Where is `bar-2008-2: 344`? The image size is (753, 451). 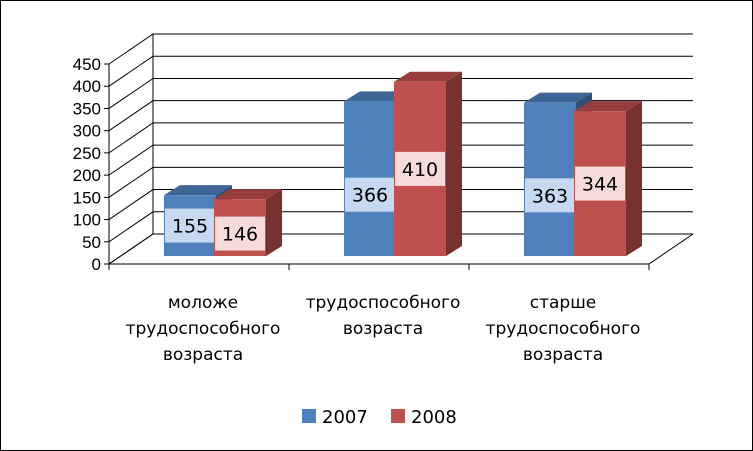 bar-2008-2: 344 is located at coordinates (608, 178).